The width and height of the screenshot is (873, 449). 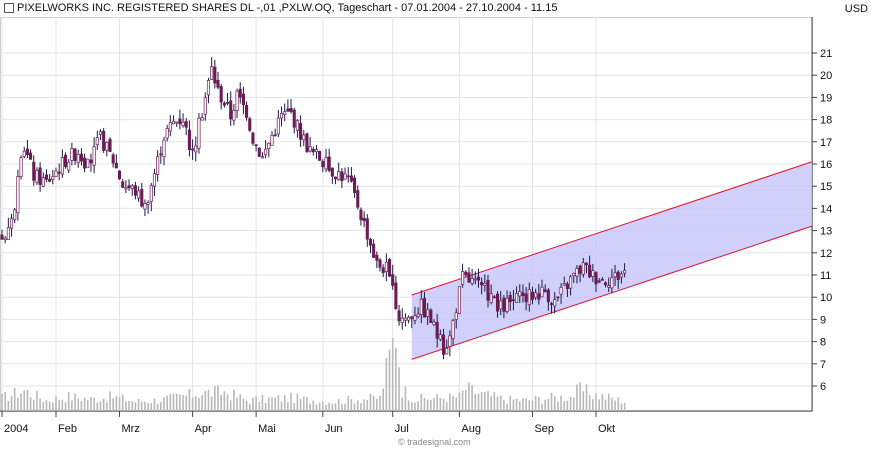 What do you see at coordinates (267, 429) in the screenshot?
I see `x-tick-label: Mai` at bounding box center [267, 429].